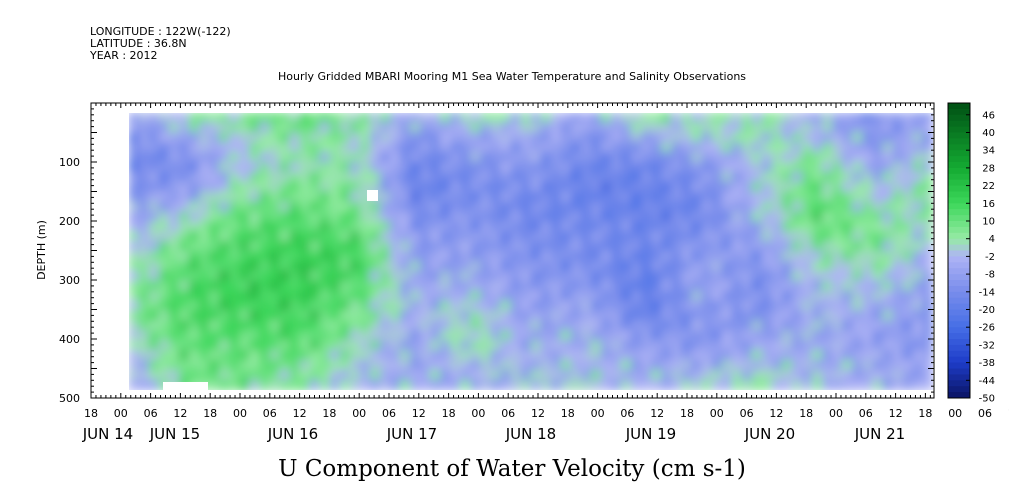 The image size is (1009, 504). I want to click on longitude-label: LONGITUDE : 122W(-122), so click(160, 31).